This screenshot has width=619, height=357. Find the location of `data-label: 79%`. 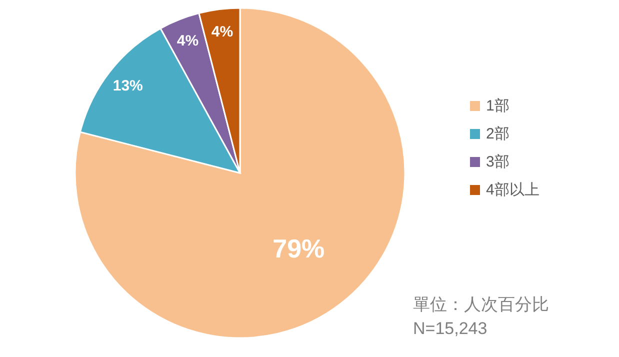

data-label: 79% is located at coordinates (298, 249).